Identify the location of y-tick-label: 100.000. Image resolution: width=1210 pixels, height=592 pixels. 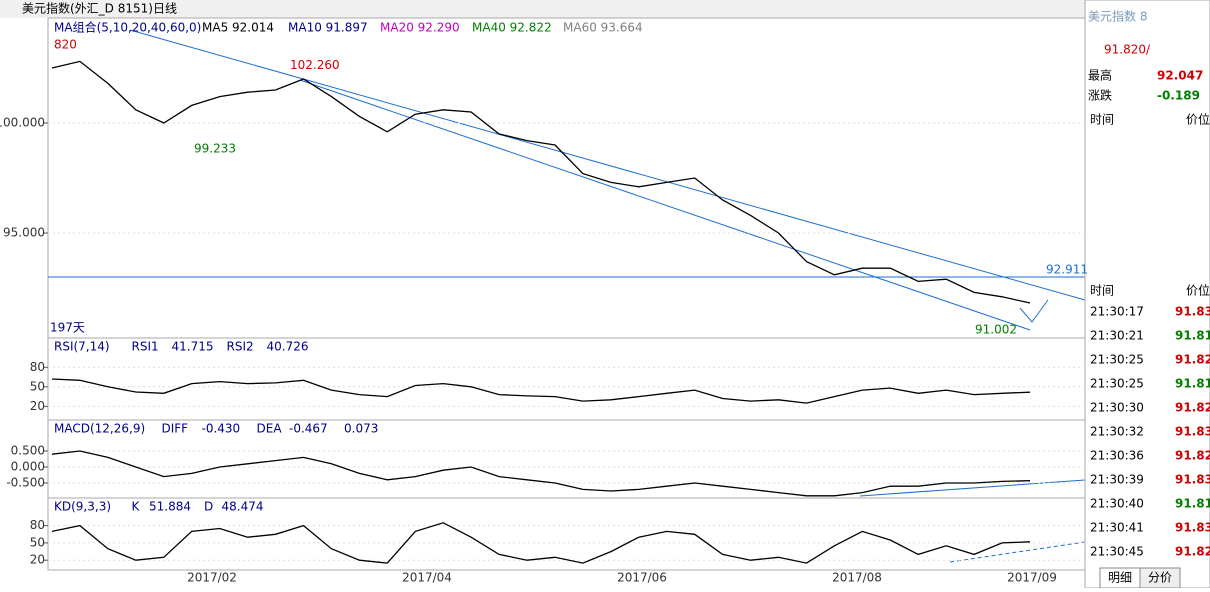
(22, 122).